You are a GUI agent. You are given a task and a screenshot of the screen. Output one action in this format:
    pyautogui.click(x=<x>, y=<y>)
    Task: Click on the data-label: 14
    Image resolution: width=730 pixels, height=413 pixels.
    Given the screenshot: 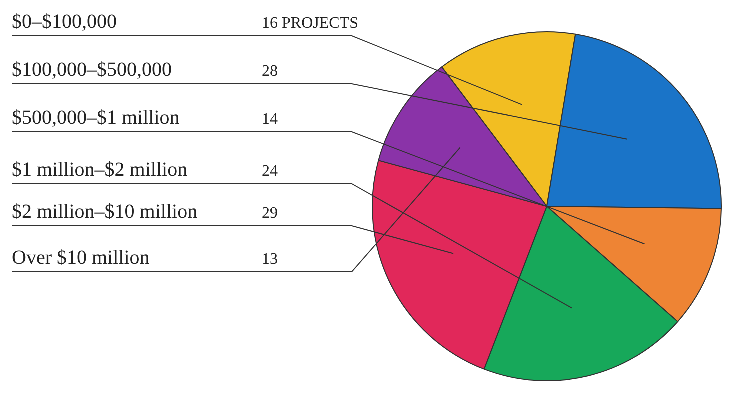 What is the action you would take?
    pyautogui.click(x=270, y=119)
    